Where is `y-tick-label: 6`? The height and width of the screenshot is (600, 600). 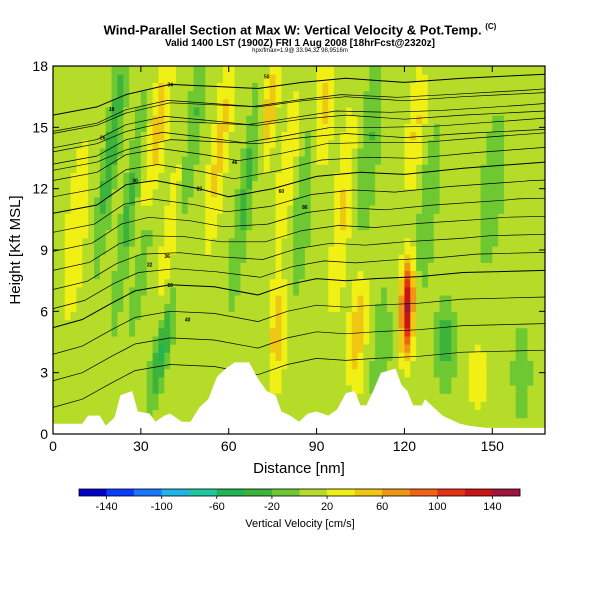 y-tick-label: 6 is located at coordinates (44, 311).